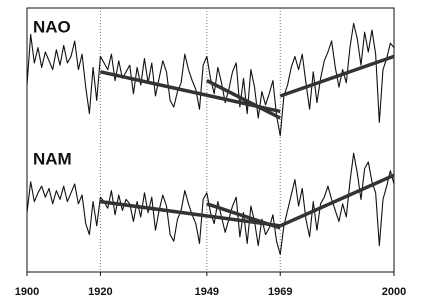  Describe the element at coordinates (52, 26) in the screenshot. I see `series-label: NAO` at that location.